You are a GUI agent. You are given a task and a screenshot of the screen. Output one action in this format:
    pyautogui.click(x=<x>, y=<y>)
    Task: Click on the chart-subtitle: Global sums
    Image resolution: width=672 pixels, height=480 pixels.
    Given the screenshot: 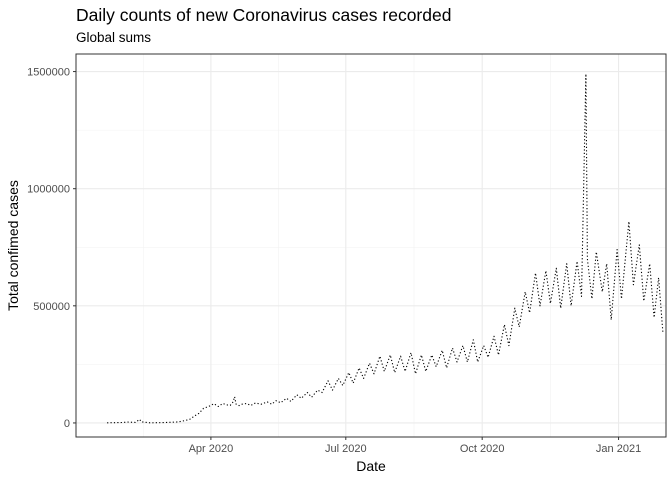 What is the action you would take?
    pyautogui.click(x=114, y=37)
    